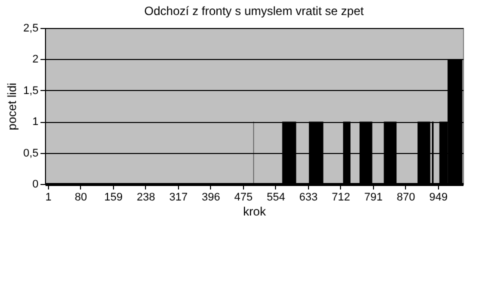  What do you see at coordinates (35, 60) in the screenshot?
I see `y-tick-label: 2` at bounding box center [35, 60].